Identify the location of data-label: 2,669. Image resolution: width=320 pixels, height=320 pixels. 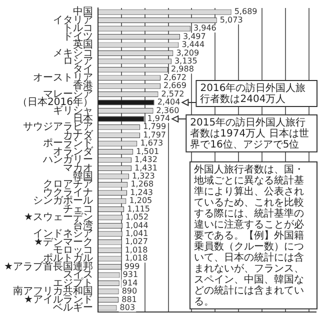
(175, 85).